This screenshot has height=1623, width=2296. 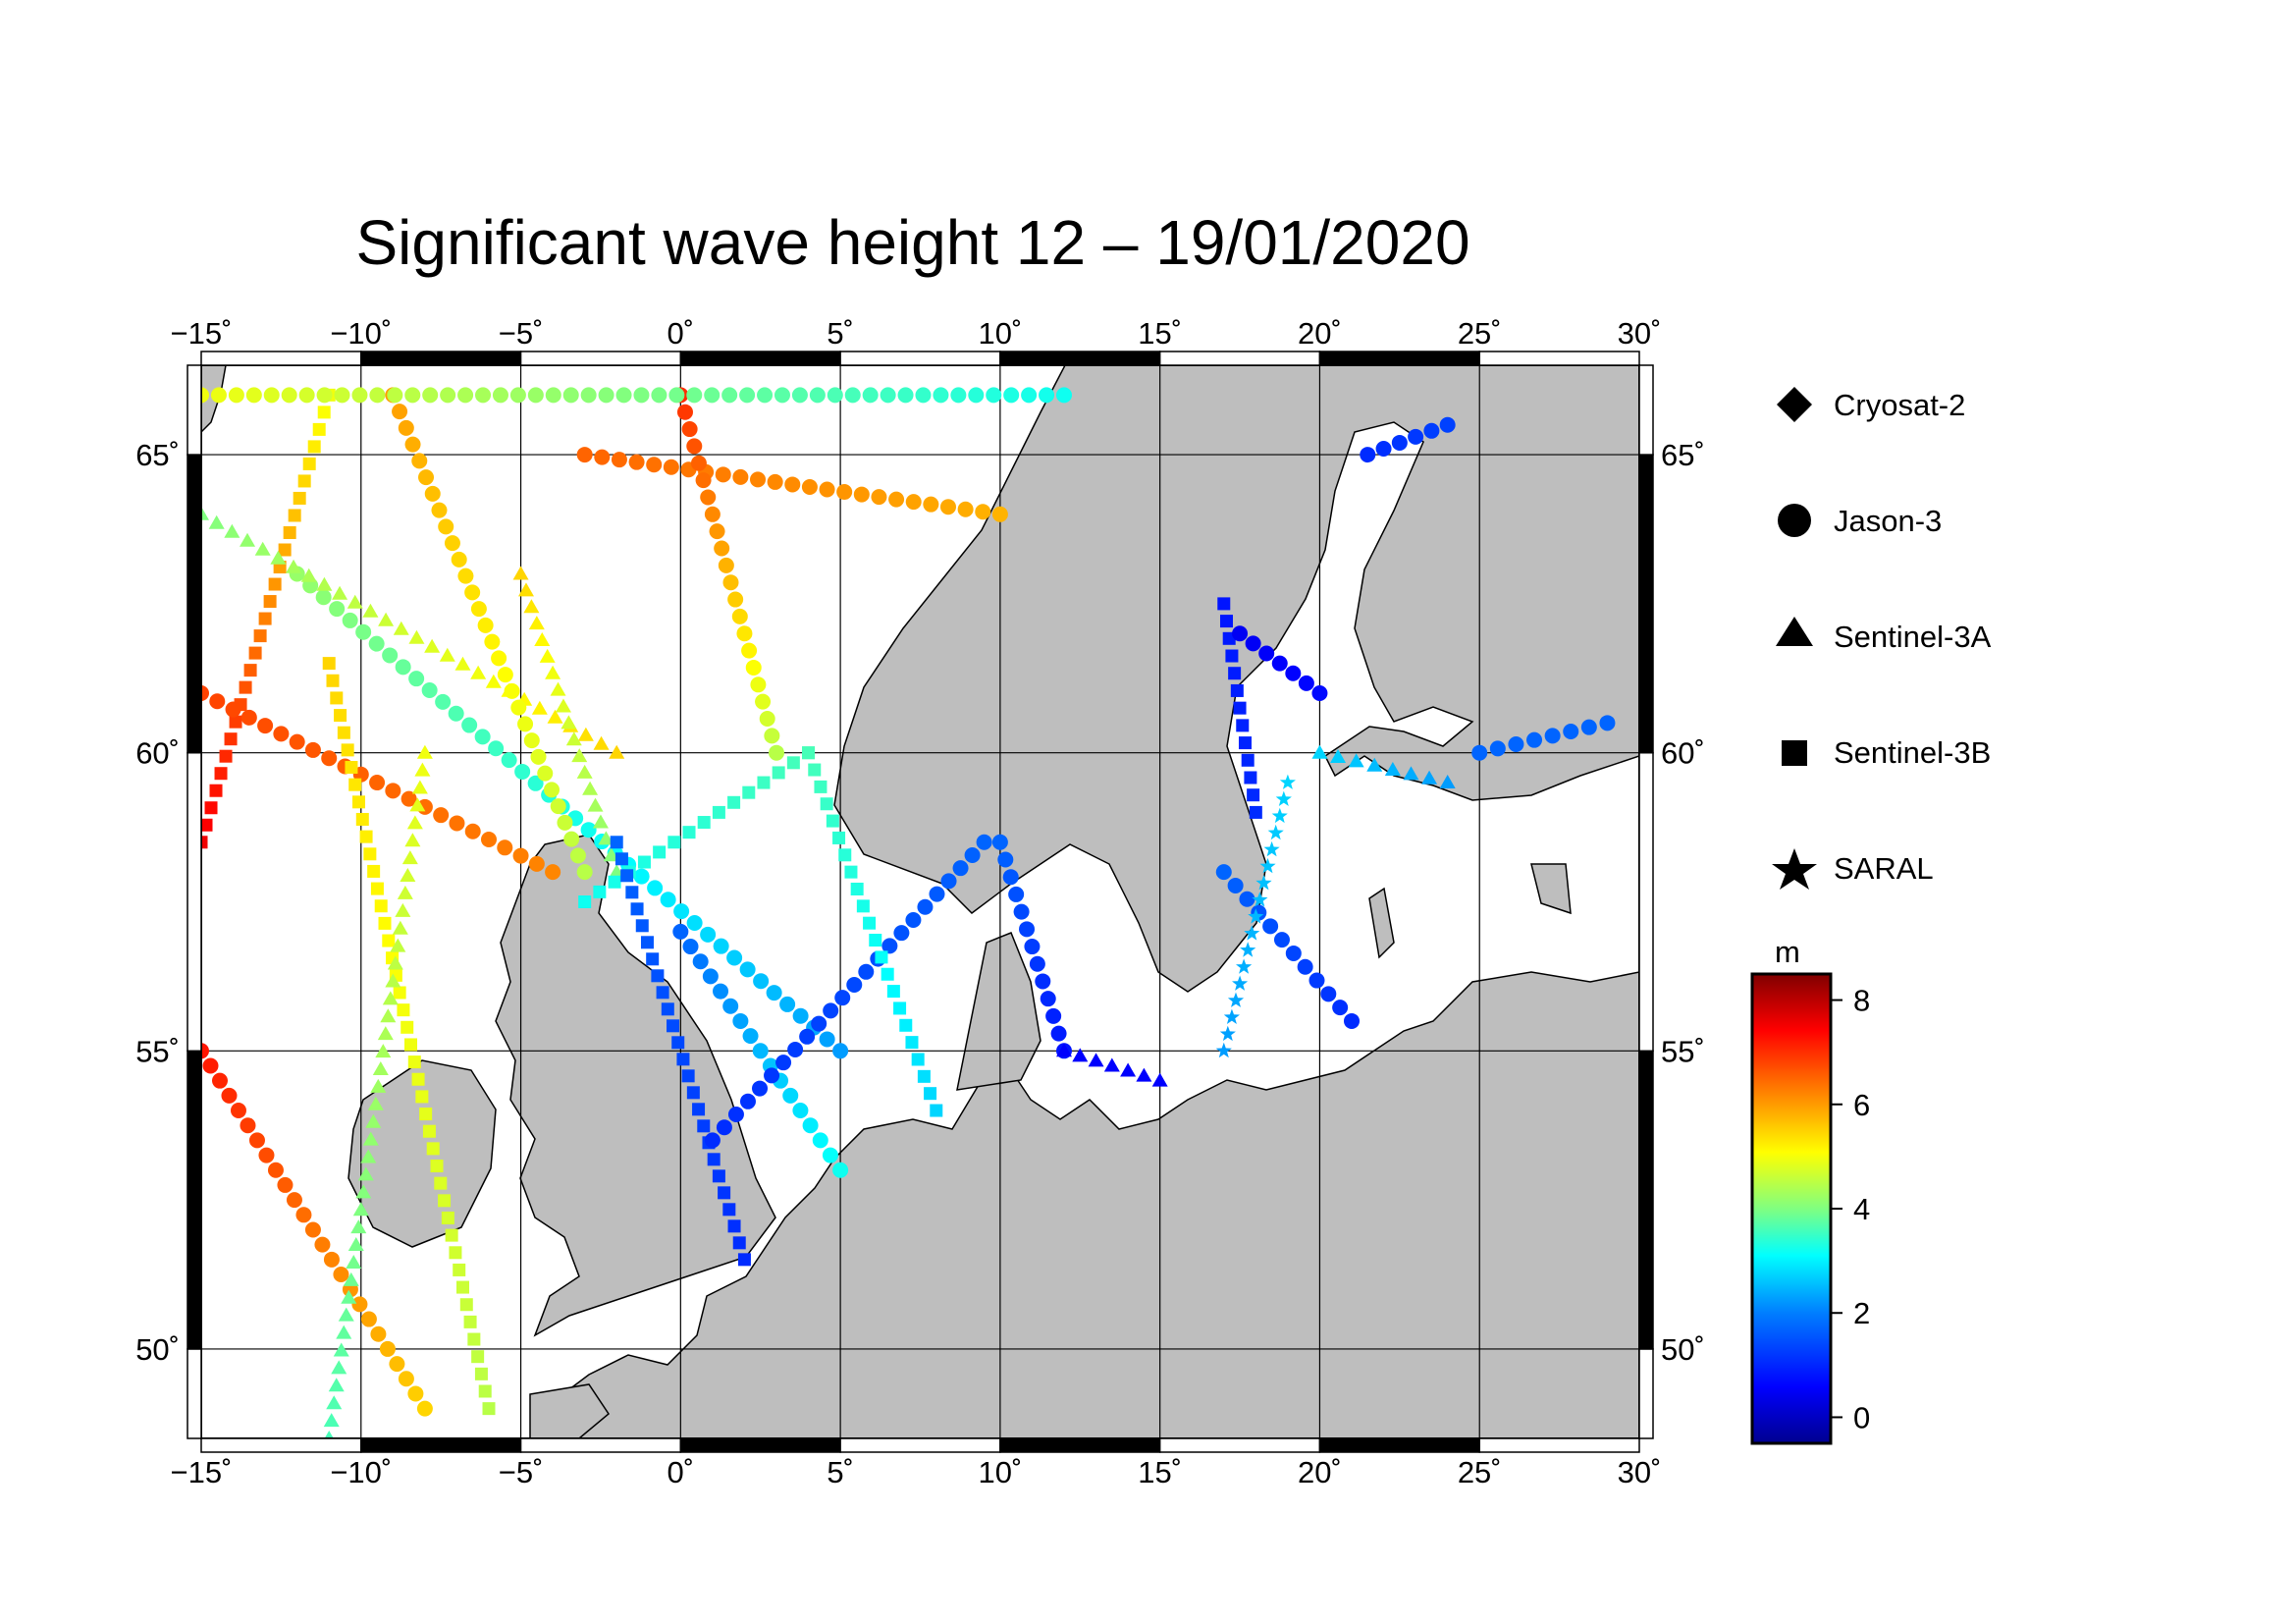 What do you see at coordinates (1886, 752) in the screenshot?
I see `legend-item-sentinel-3b: Sentinel-3B` at bounding box center [1886, 752].